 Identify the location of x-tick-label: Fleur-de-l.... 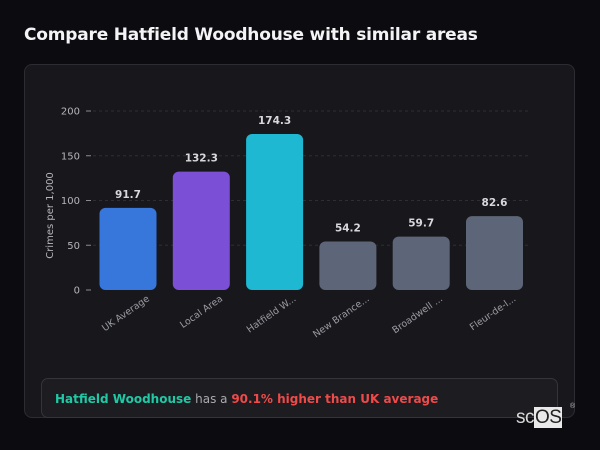
(493, 313).